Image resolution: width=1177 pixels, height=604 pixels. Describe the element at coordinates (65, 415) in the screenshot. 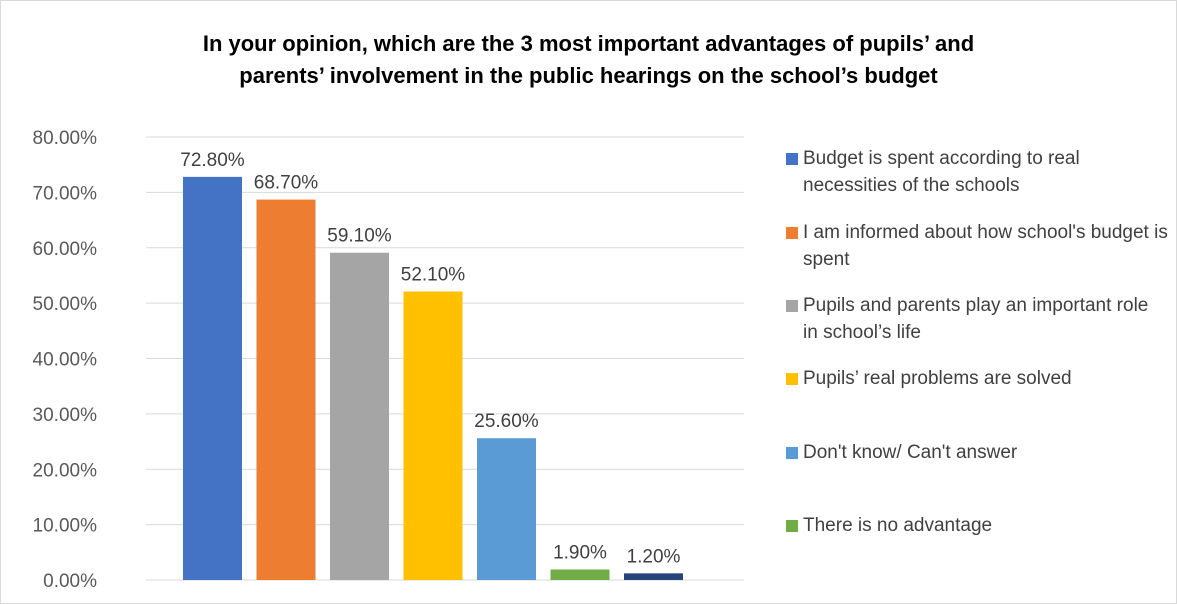

I see `y-tick-label: 30.00%` at that location.